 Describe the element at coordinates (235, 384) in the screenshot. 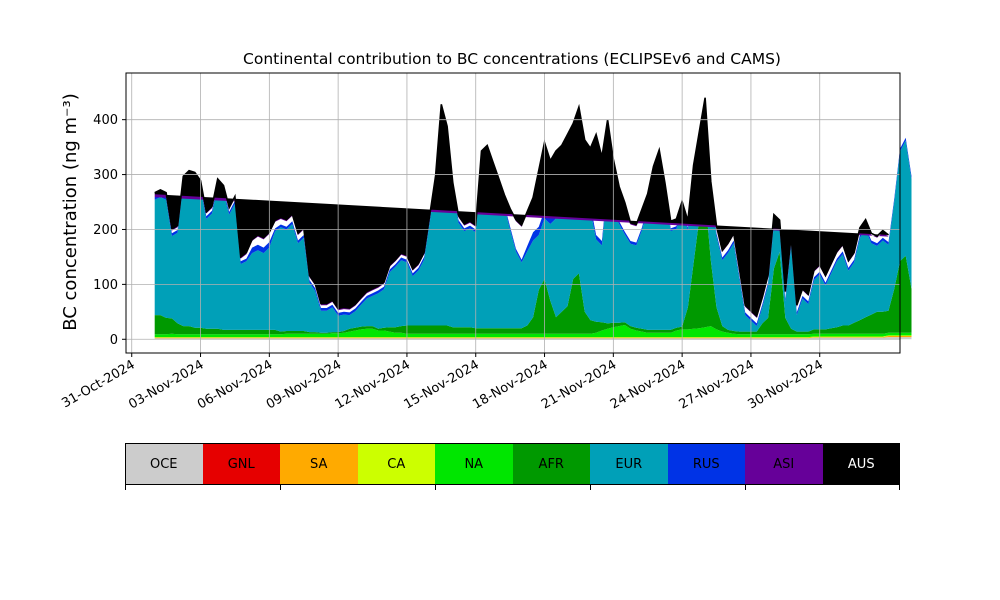

I see `x-tick-label: 06-Nov-2024` at that location.